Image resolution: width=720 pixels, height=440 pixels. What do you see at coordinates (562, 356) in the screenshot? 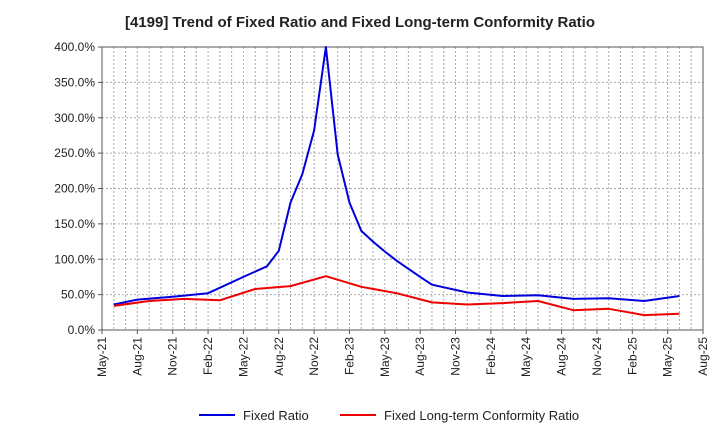
I see `x-tick-label: Aug-24` at bounding box center [562, 356].